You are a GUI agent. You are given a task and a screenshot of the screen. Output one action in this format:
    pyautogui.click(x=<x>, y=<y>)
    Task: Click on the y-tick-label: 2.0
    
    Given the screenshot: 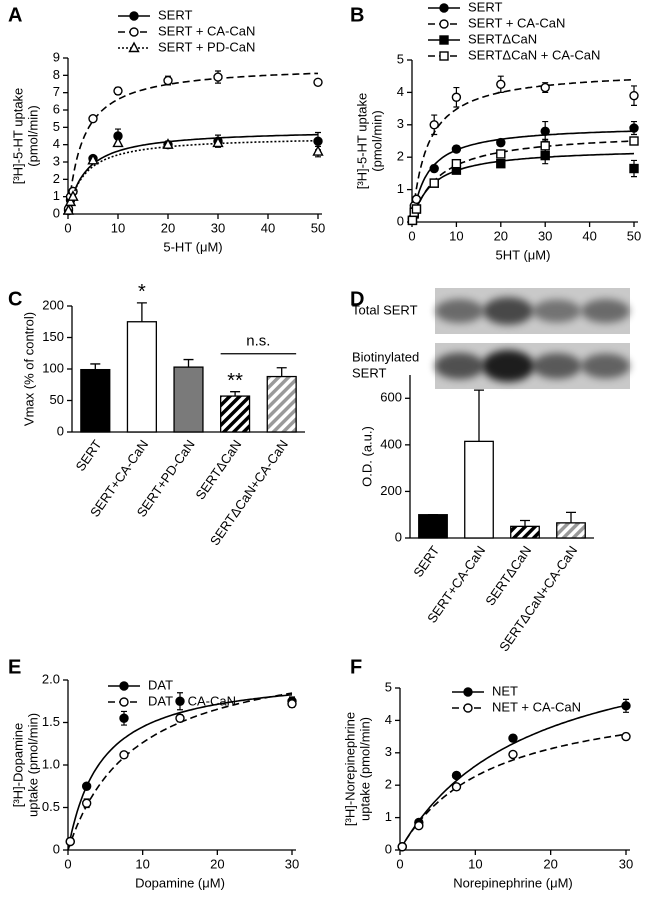 What is the action you would take?
    pyautogui.click(x=51, y=678)
    